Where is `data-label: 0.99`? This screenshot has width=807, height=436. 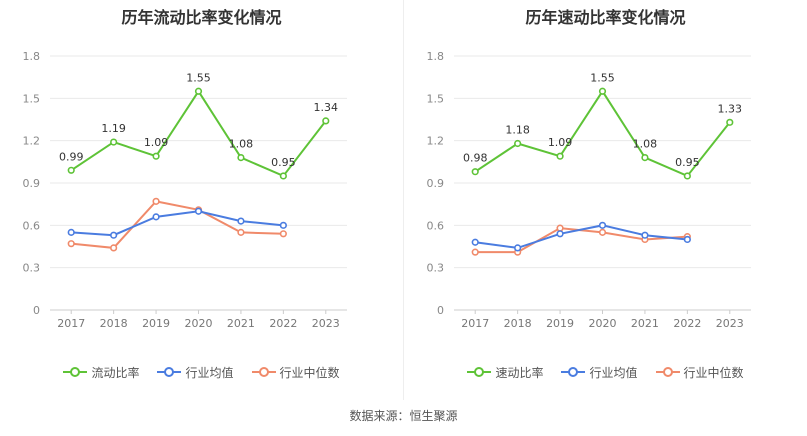
data-label: 0.99 is located at coordinates (71, 156).